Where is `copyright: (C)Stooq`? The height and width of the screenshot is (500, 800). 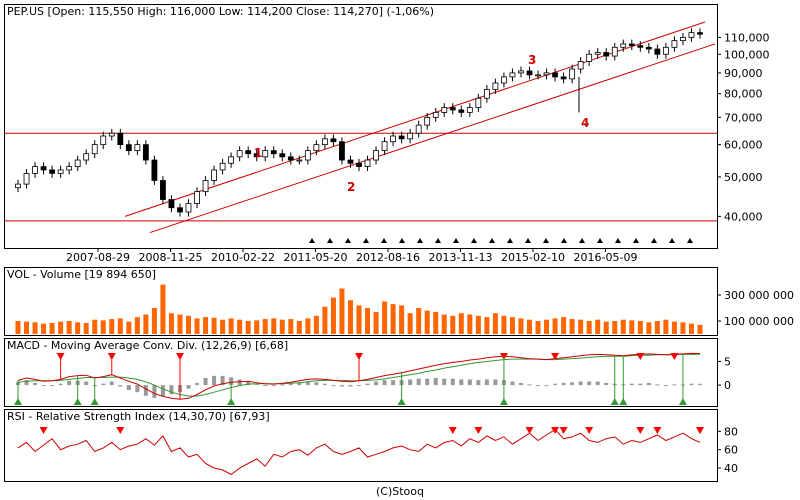
copyright: (C)Stooq is located at coordinates (400, 491).